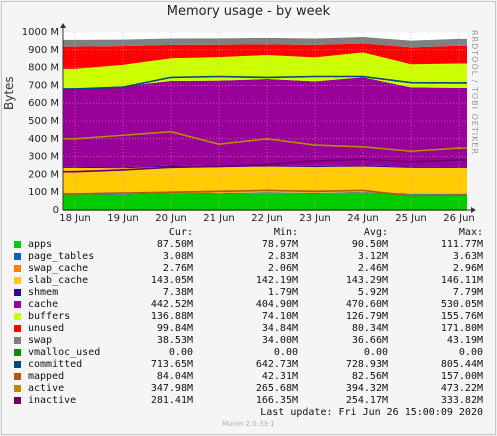 Image resolution: width=497 pixels, height=436 pixels. What do you see at coordinates (461, 280) in the screenshot?
I see `legend-max-slab_cache: 146.11M` at bounding box center [461, 280].